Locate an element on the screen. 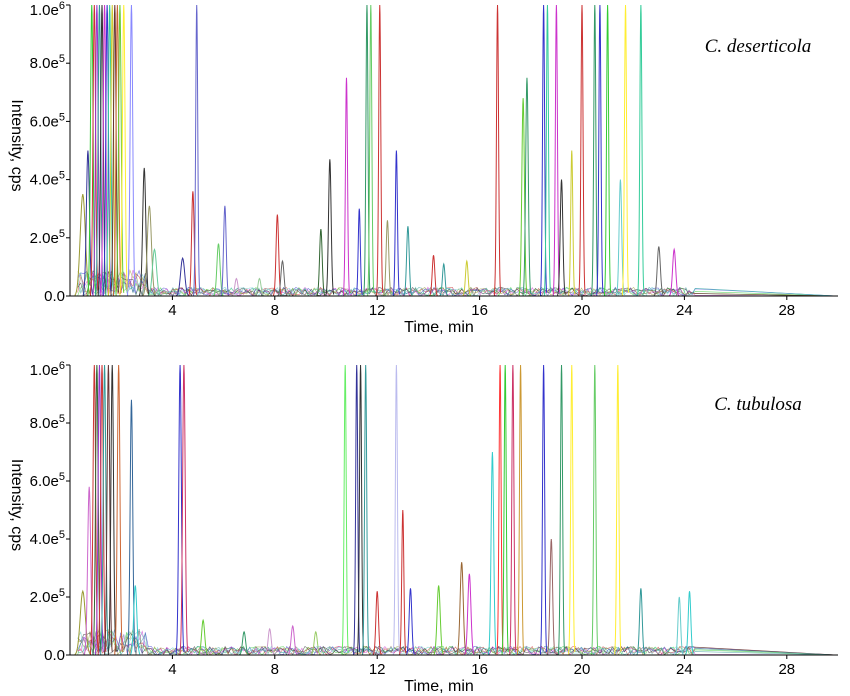 The width and height of the screenshot is (850, 696). y-tick-label: 8.0e5 is located at coordinates (47, 62).